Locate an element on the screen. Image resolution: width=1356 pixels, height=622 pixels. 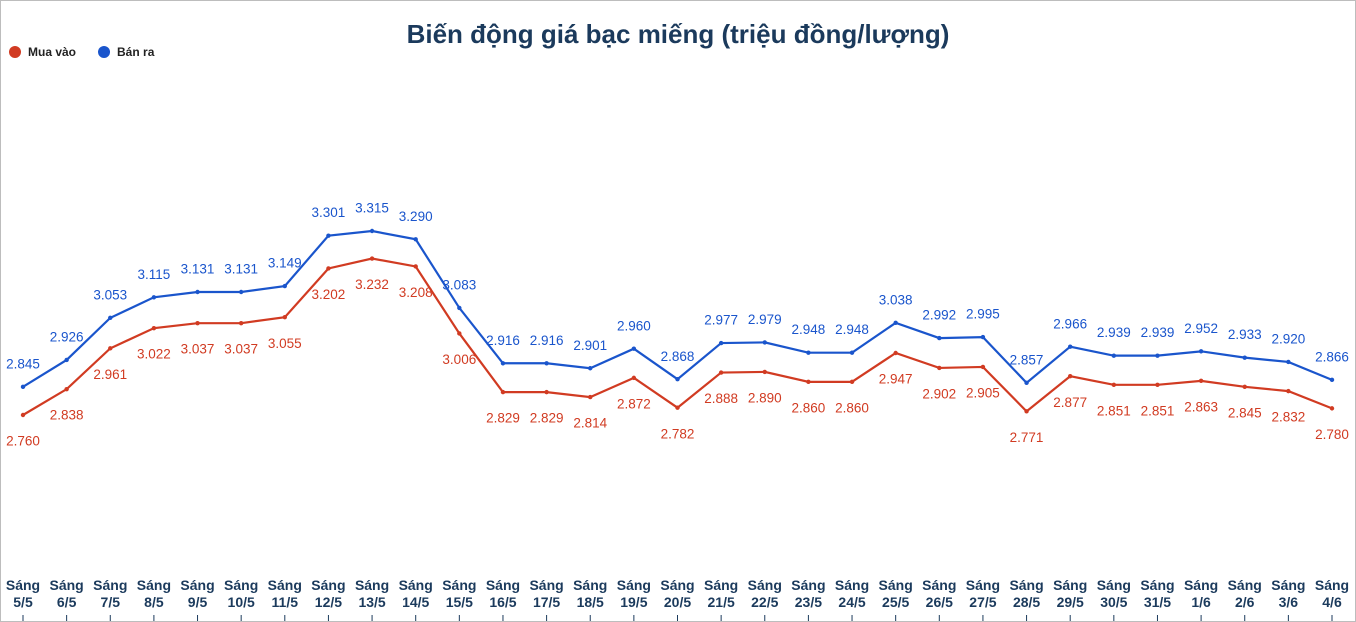
x-tick-label: Sáng 27/5 is located at coordinates (983, 593).